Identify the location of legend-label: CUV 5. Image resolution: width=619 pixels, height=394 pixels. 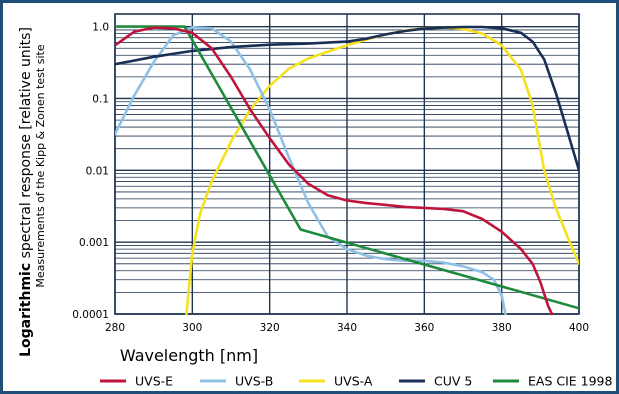
(453, 381).